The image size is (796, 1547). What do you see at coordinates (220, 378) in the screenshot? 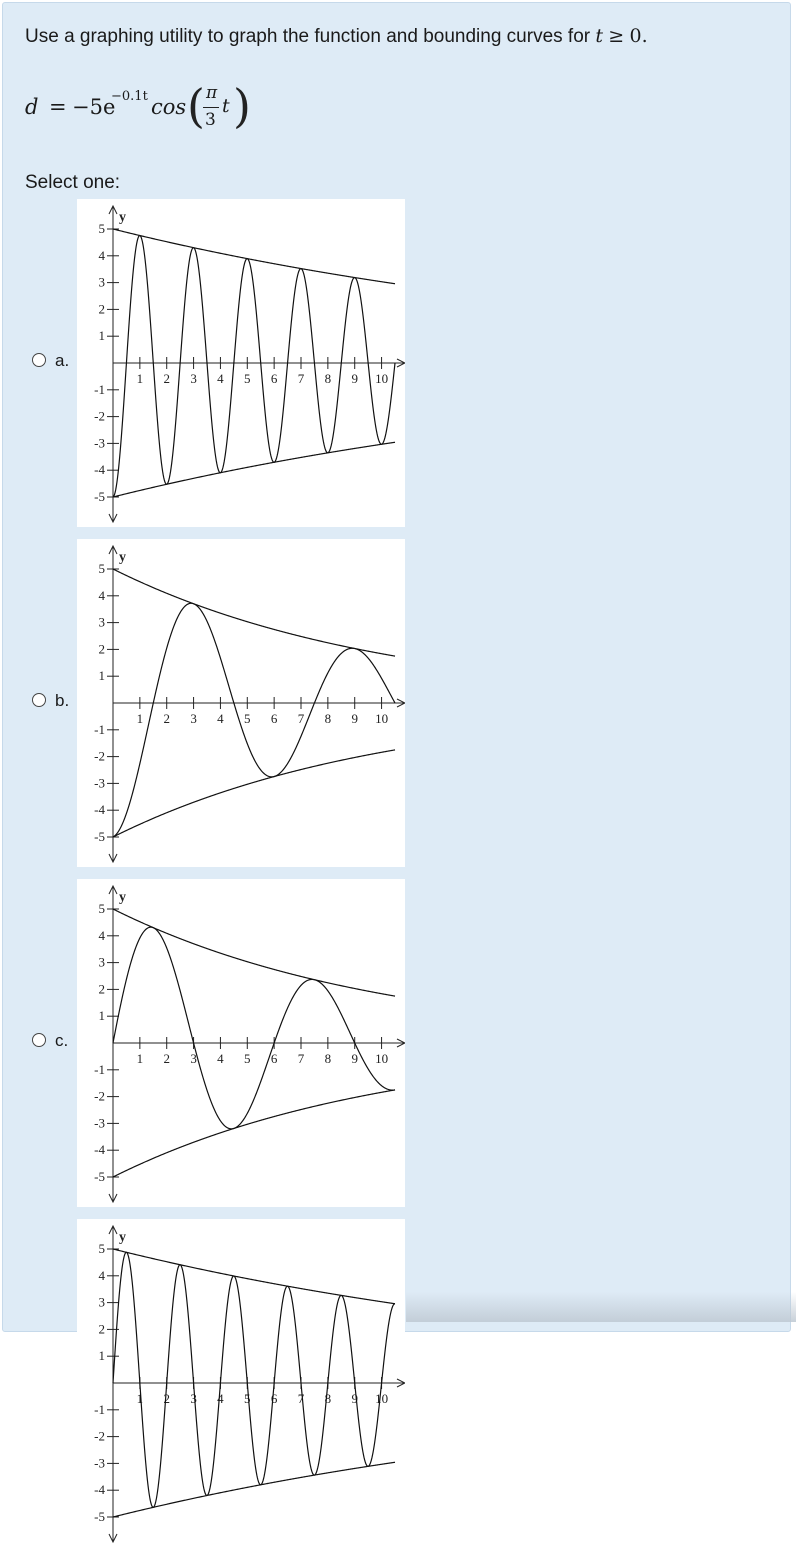
I see `x-tick-label: 4` at bounding box center [220, 378].